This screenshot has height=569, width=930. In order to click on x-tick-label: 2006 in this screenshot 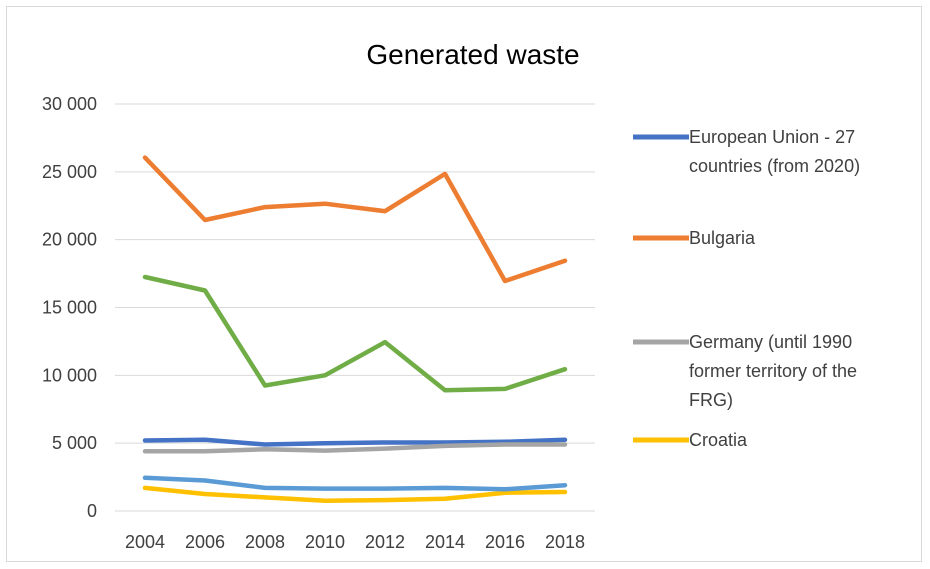, I will do `click(205, 542)`.